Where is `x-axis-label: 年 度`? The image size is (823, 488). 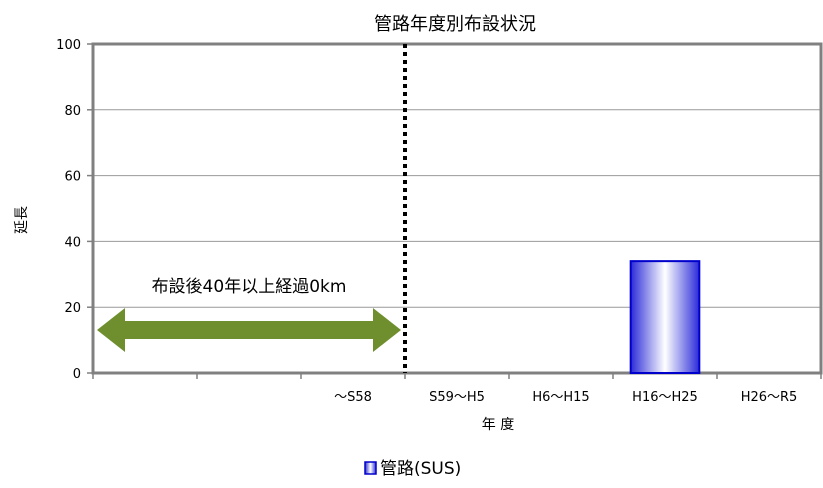
x-axis-label: 年 度 is located at coordinates (498, 425).